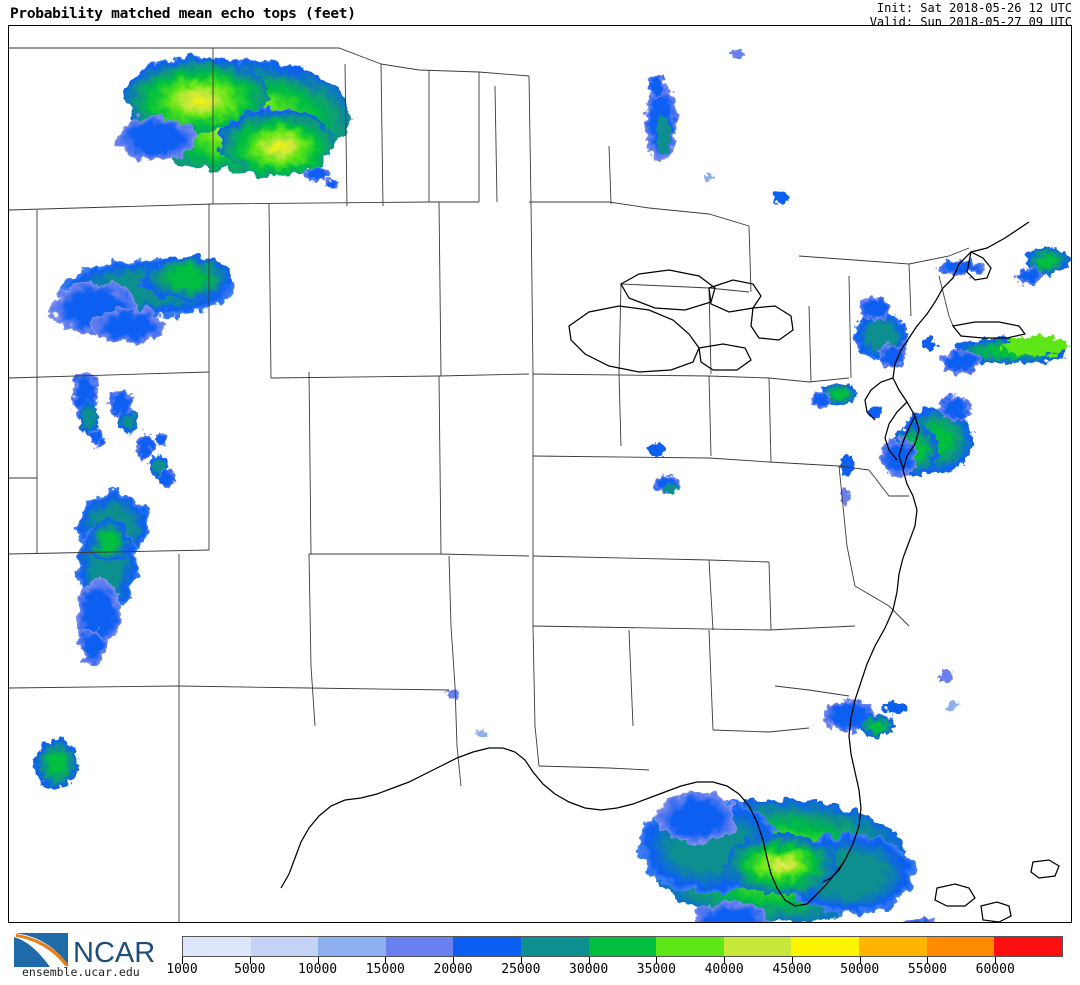  I want to click on echo-blob-florida-gulf, so click(777, 857).